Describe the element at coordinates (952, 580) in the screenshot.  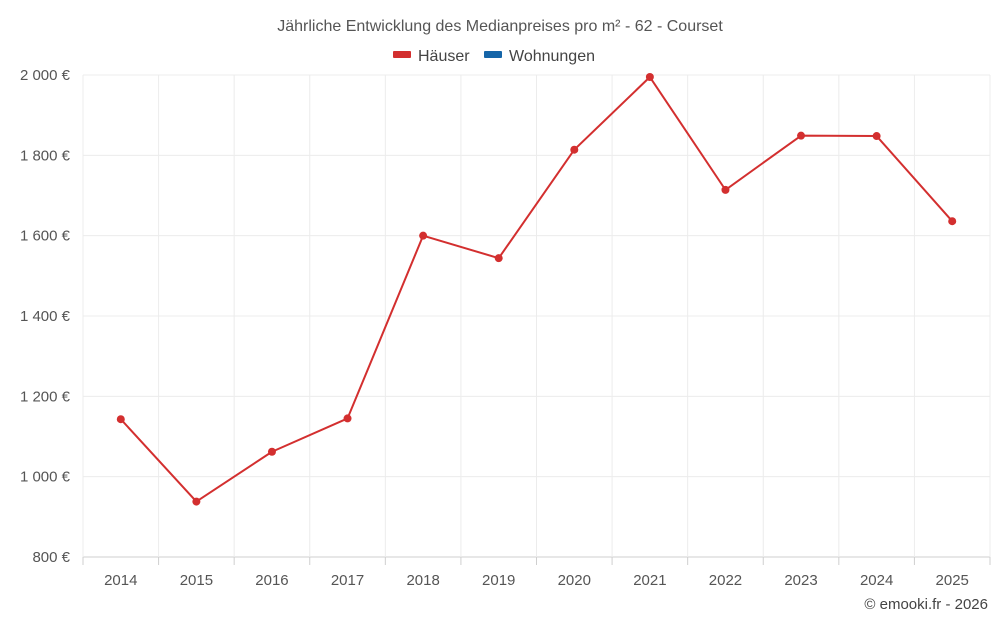
I see `x-tick-label: 2025` at that location.